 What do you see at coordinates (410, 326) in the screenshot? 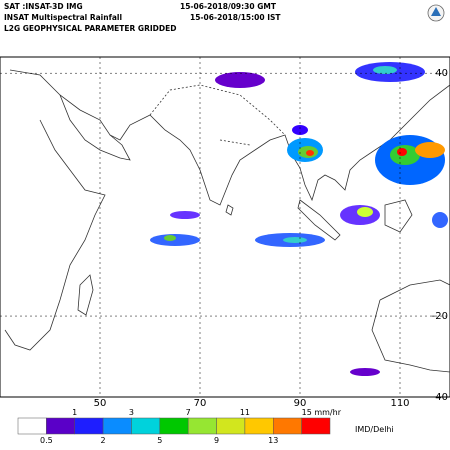
I see `australia` at bounding box center [410, 326].